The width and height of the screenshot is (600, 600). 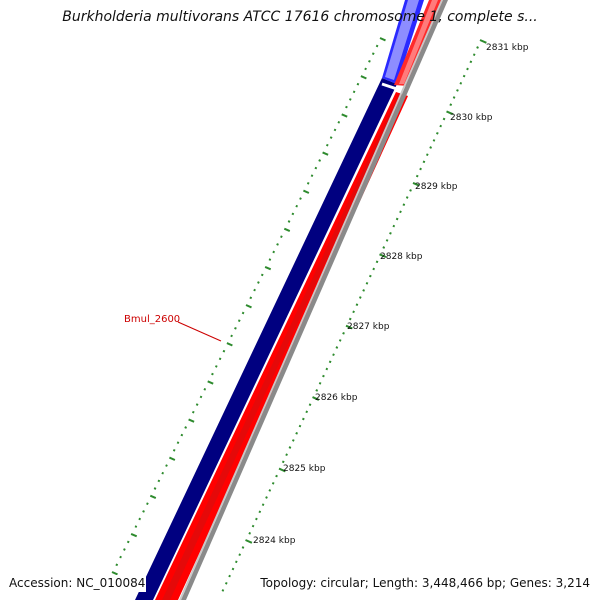 I want to click on scale-tick-label: 2827 kbp, so click(x=368, y=327).